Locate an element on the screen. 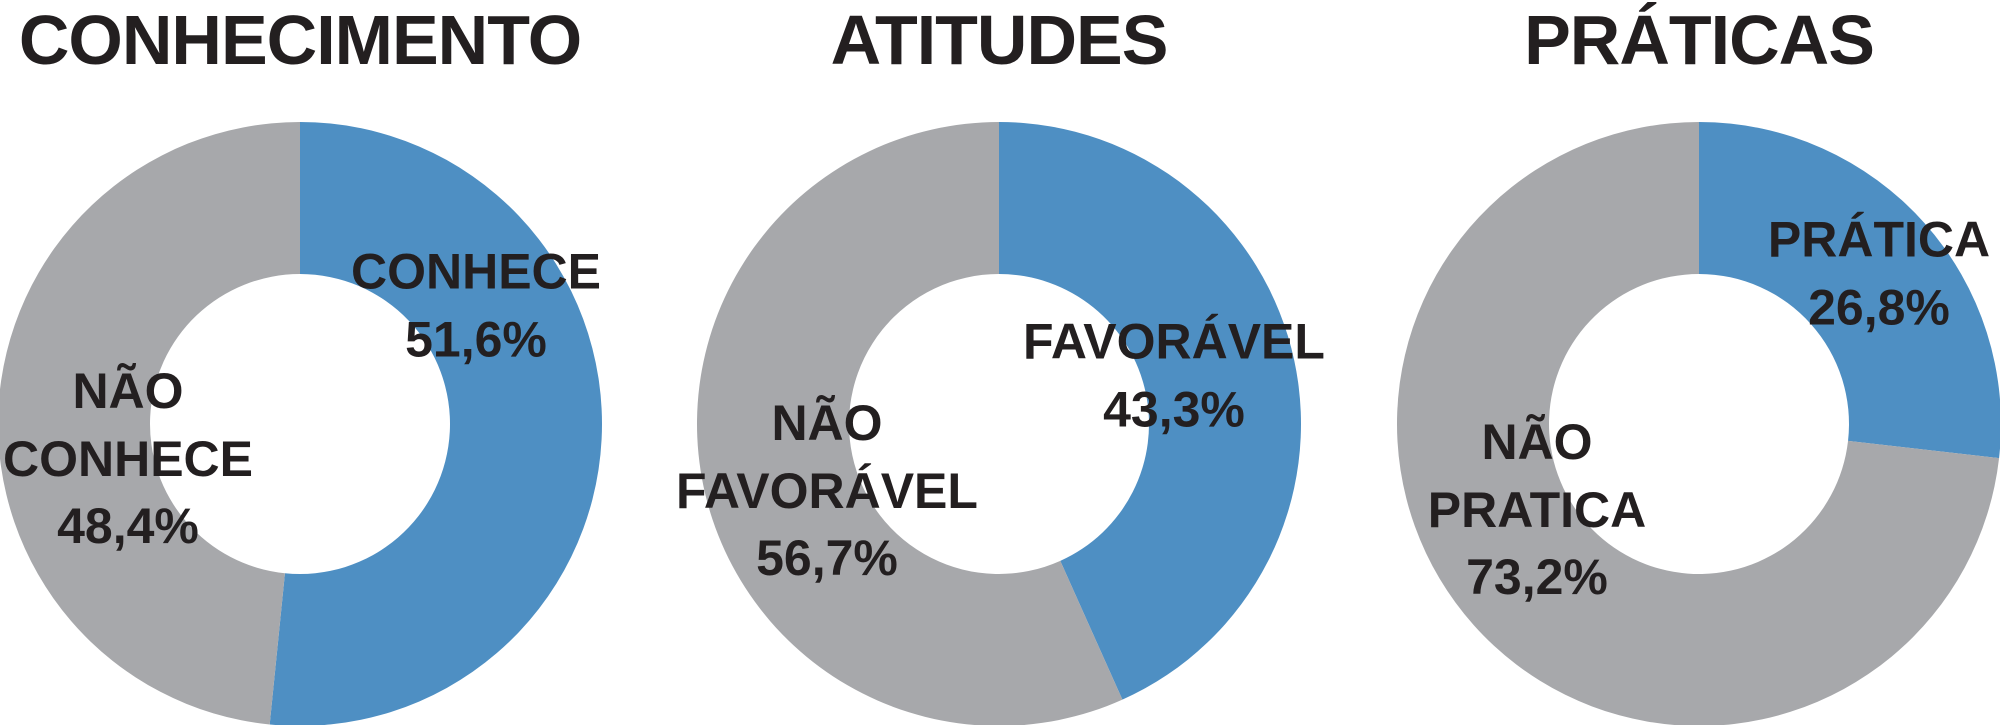  value-label: 56,7% is located at coordinates (827, 557).